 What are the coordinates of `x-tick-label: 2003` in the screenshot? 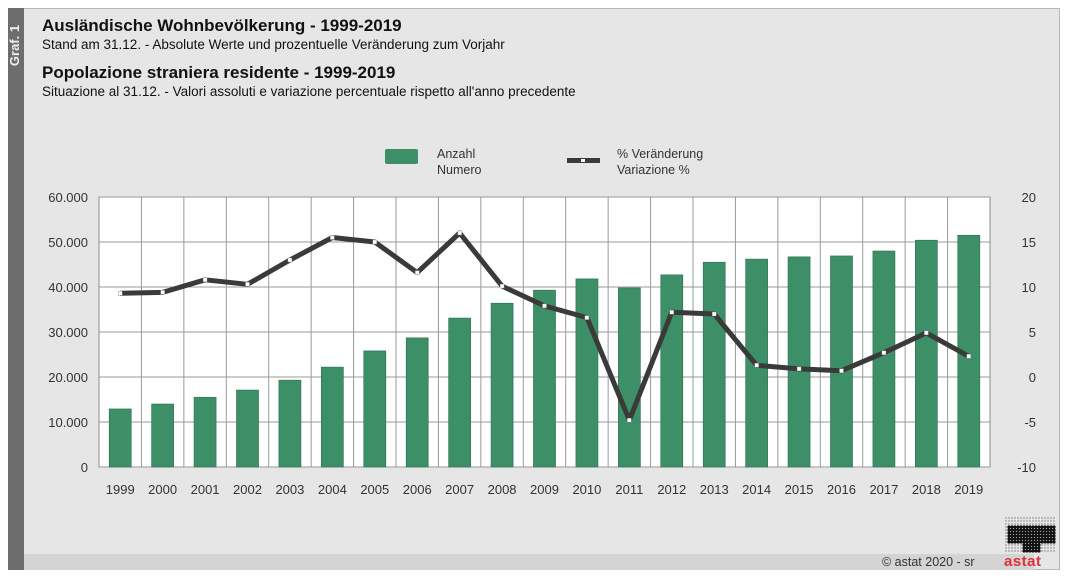 It's located at (289, 489).